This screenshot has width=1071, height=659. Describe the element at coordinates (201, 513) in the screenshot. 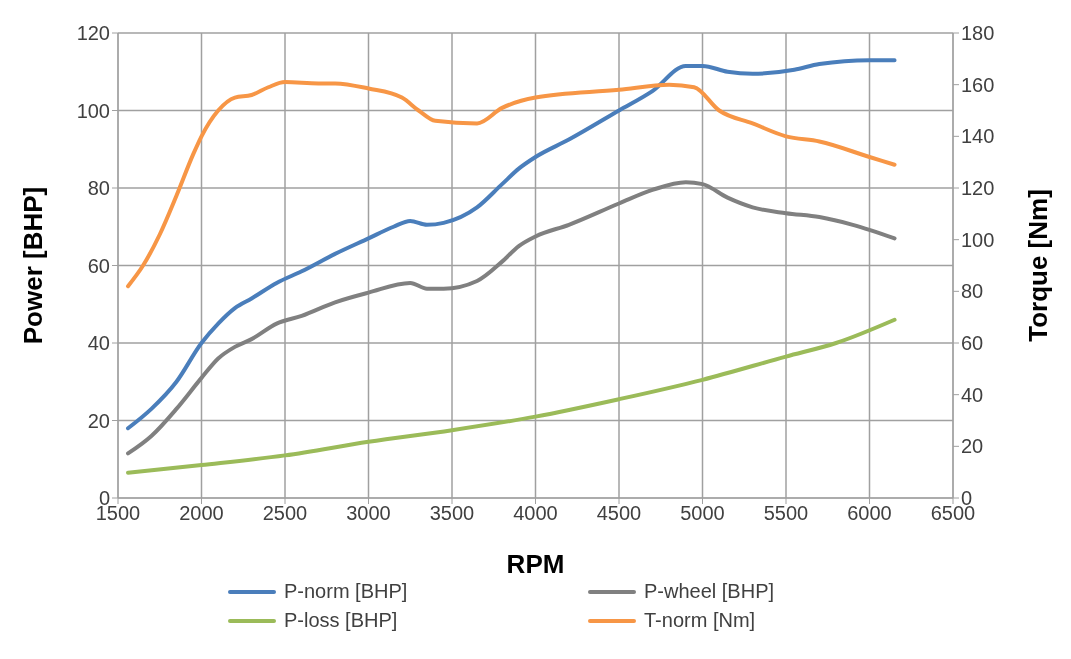

I see `x-tick-label: 2000` at that location.